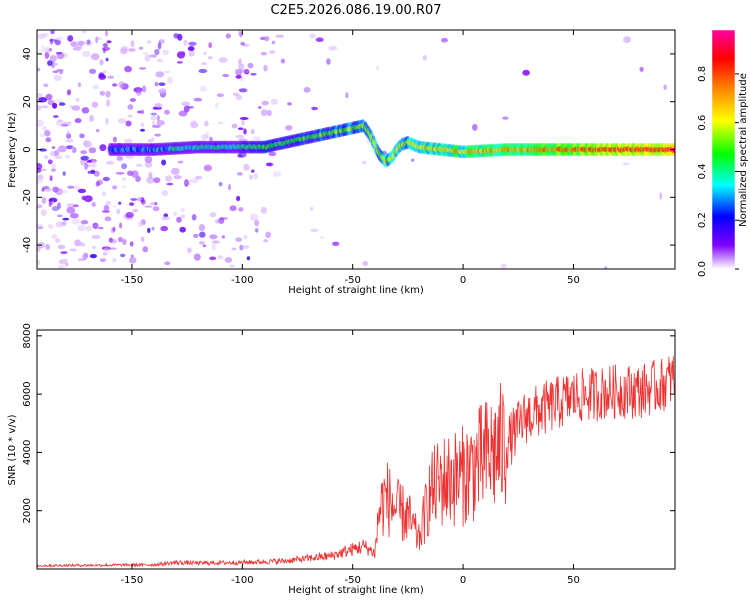 This screenshot has width=750, height=600. I want to click on ridge-core, so click(673, 150).